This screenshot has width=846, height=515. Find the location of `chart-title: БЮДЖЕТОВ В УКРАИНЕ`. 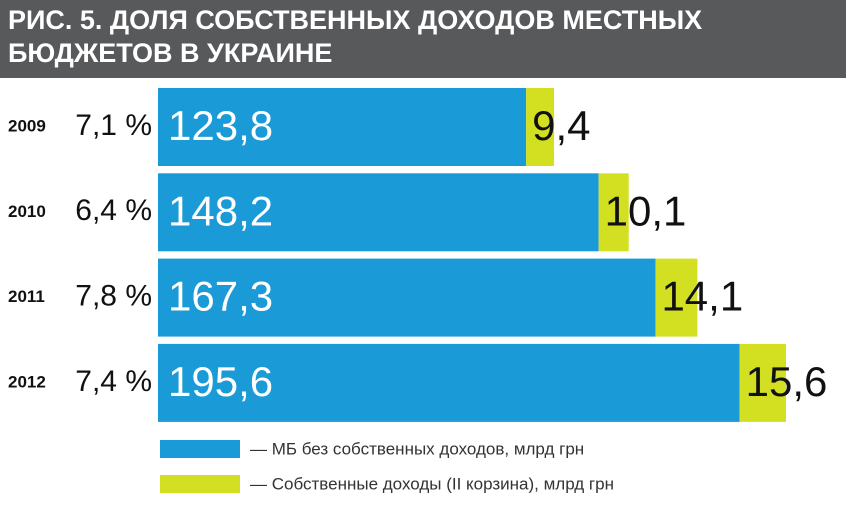

chart-title: БЮДЖЕТОВ В УКРАИНЕ is located at coordinates (170, 53).